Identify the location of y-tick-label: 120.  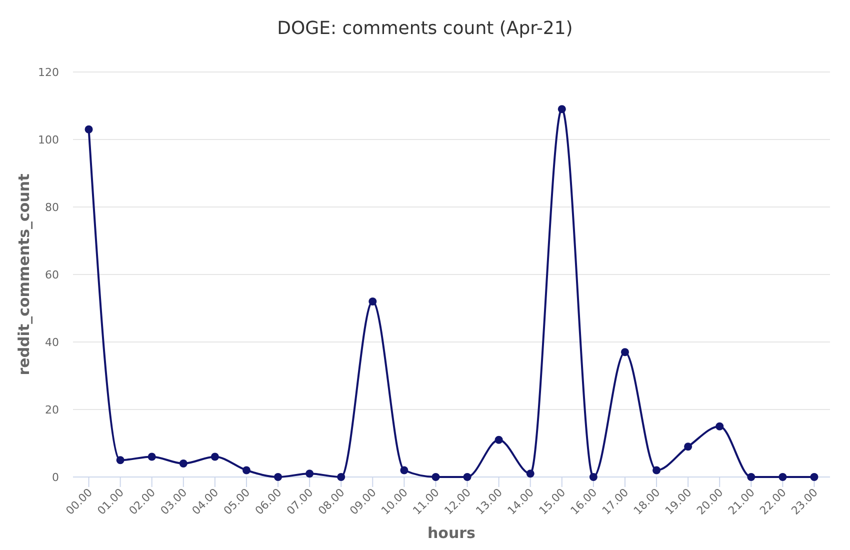
(48, 72).